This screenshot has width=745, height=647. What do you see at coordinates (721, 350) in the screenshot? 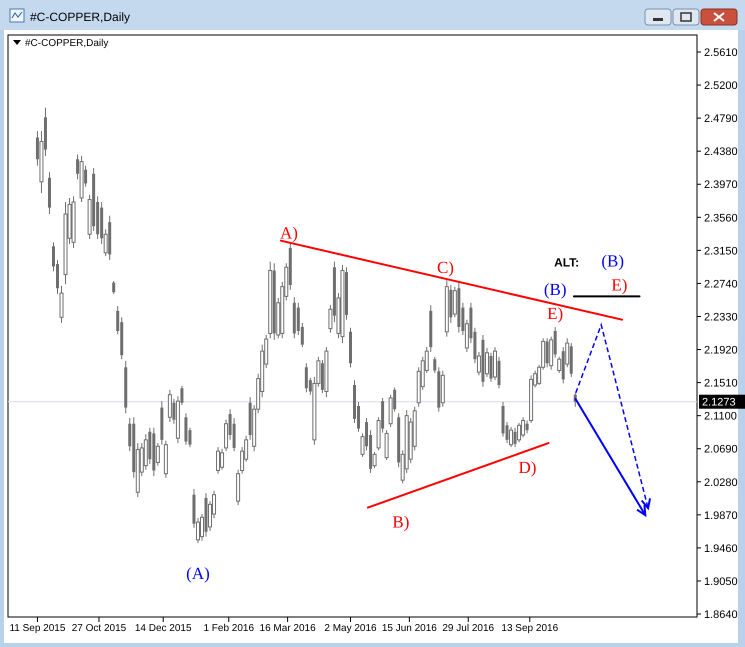
I see `y-tick-label: 2.1920` at bounding box center [721, 350].